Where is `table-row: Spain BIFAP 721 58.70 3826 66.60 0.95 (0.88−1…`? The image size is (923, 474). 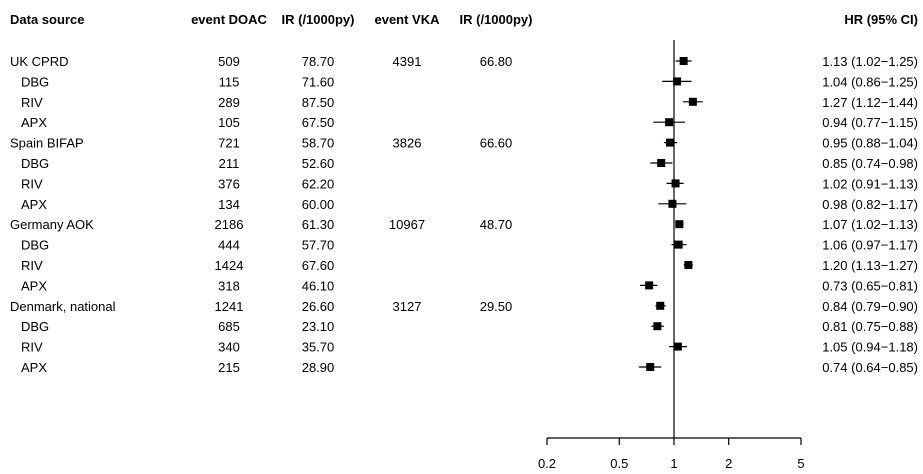
table-row: Spain BIFAP 721 58.70 3826 66.60 0.95 (0.88−1… is located at coordinates (464, 143).